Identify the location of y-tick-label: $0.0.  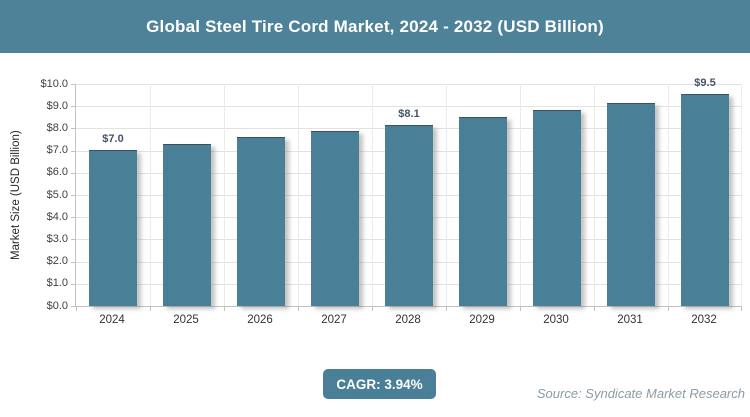
(57, 305).